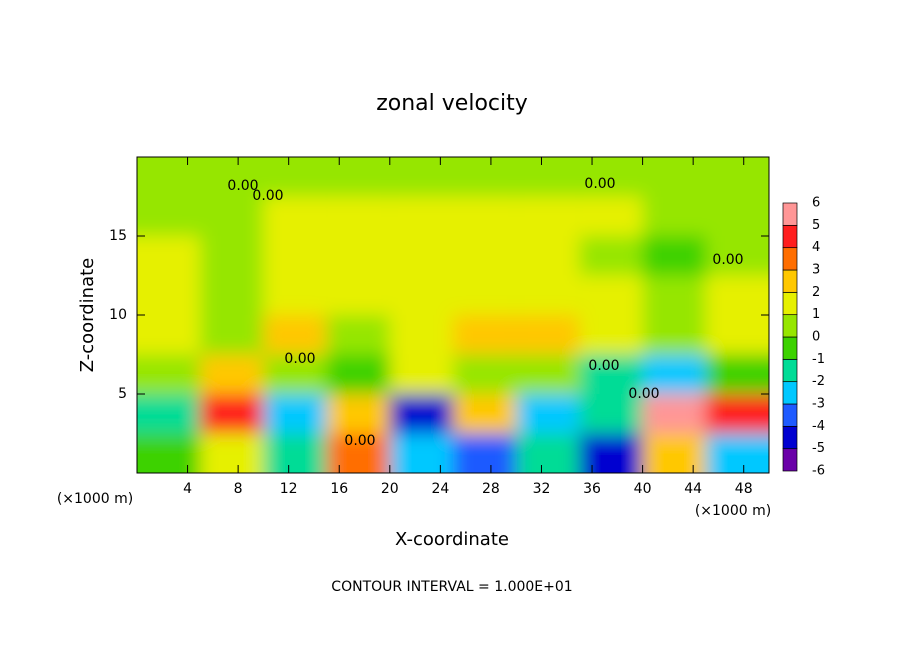  Describe the element at coordinates (118, 236) in the screenshot. I see `y-tick-label: 15` at that location.